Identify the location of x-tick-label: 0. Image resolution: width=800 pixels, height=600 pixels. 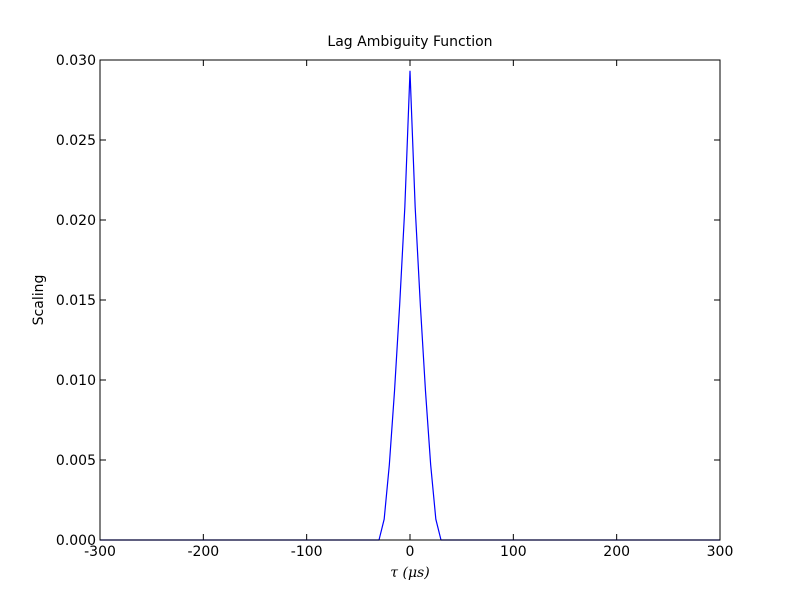
(410, 552).